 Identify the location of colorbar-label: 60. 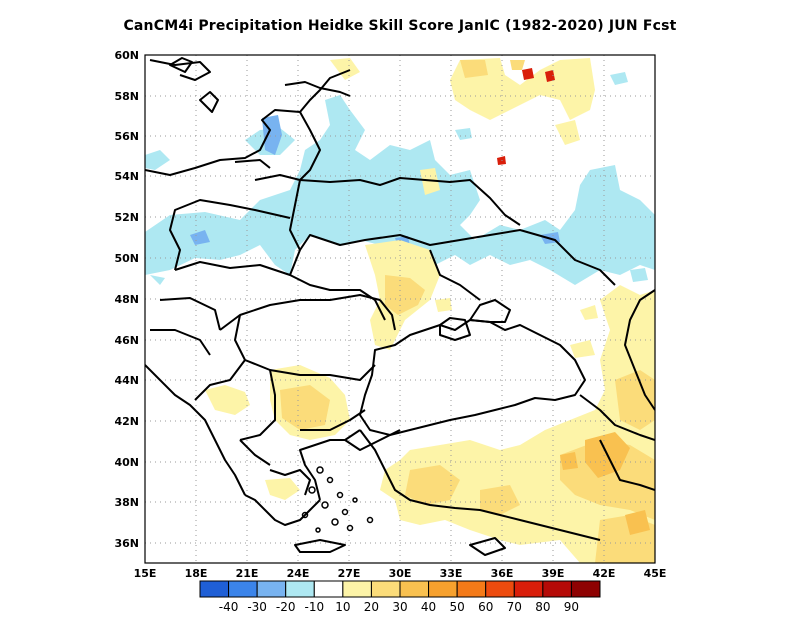
(485, 607).